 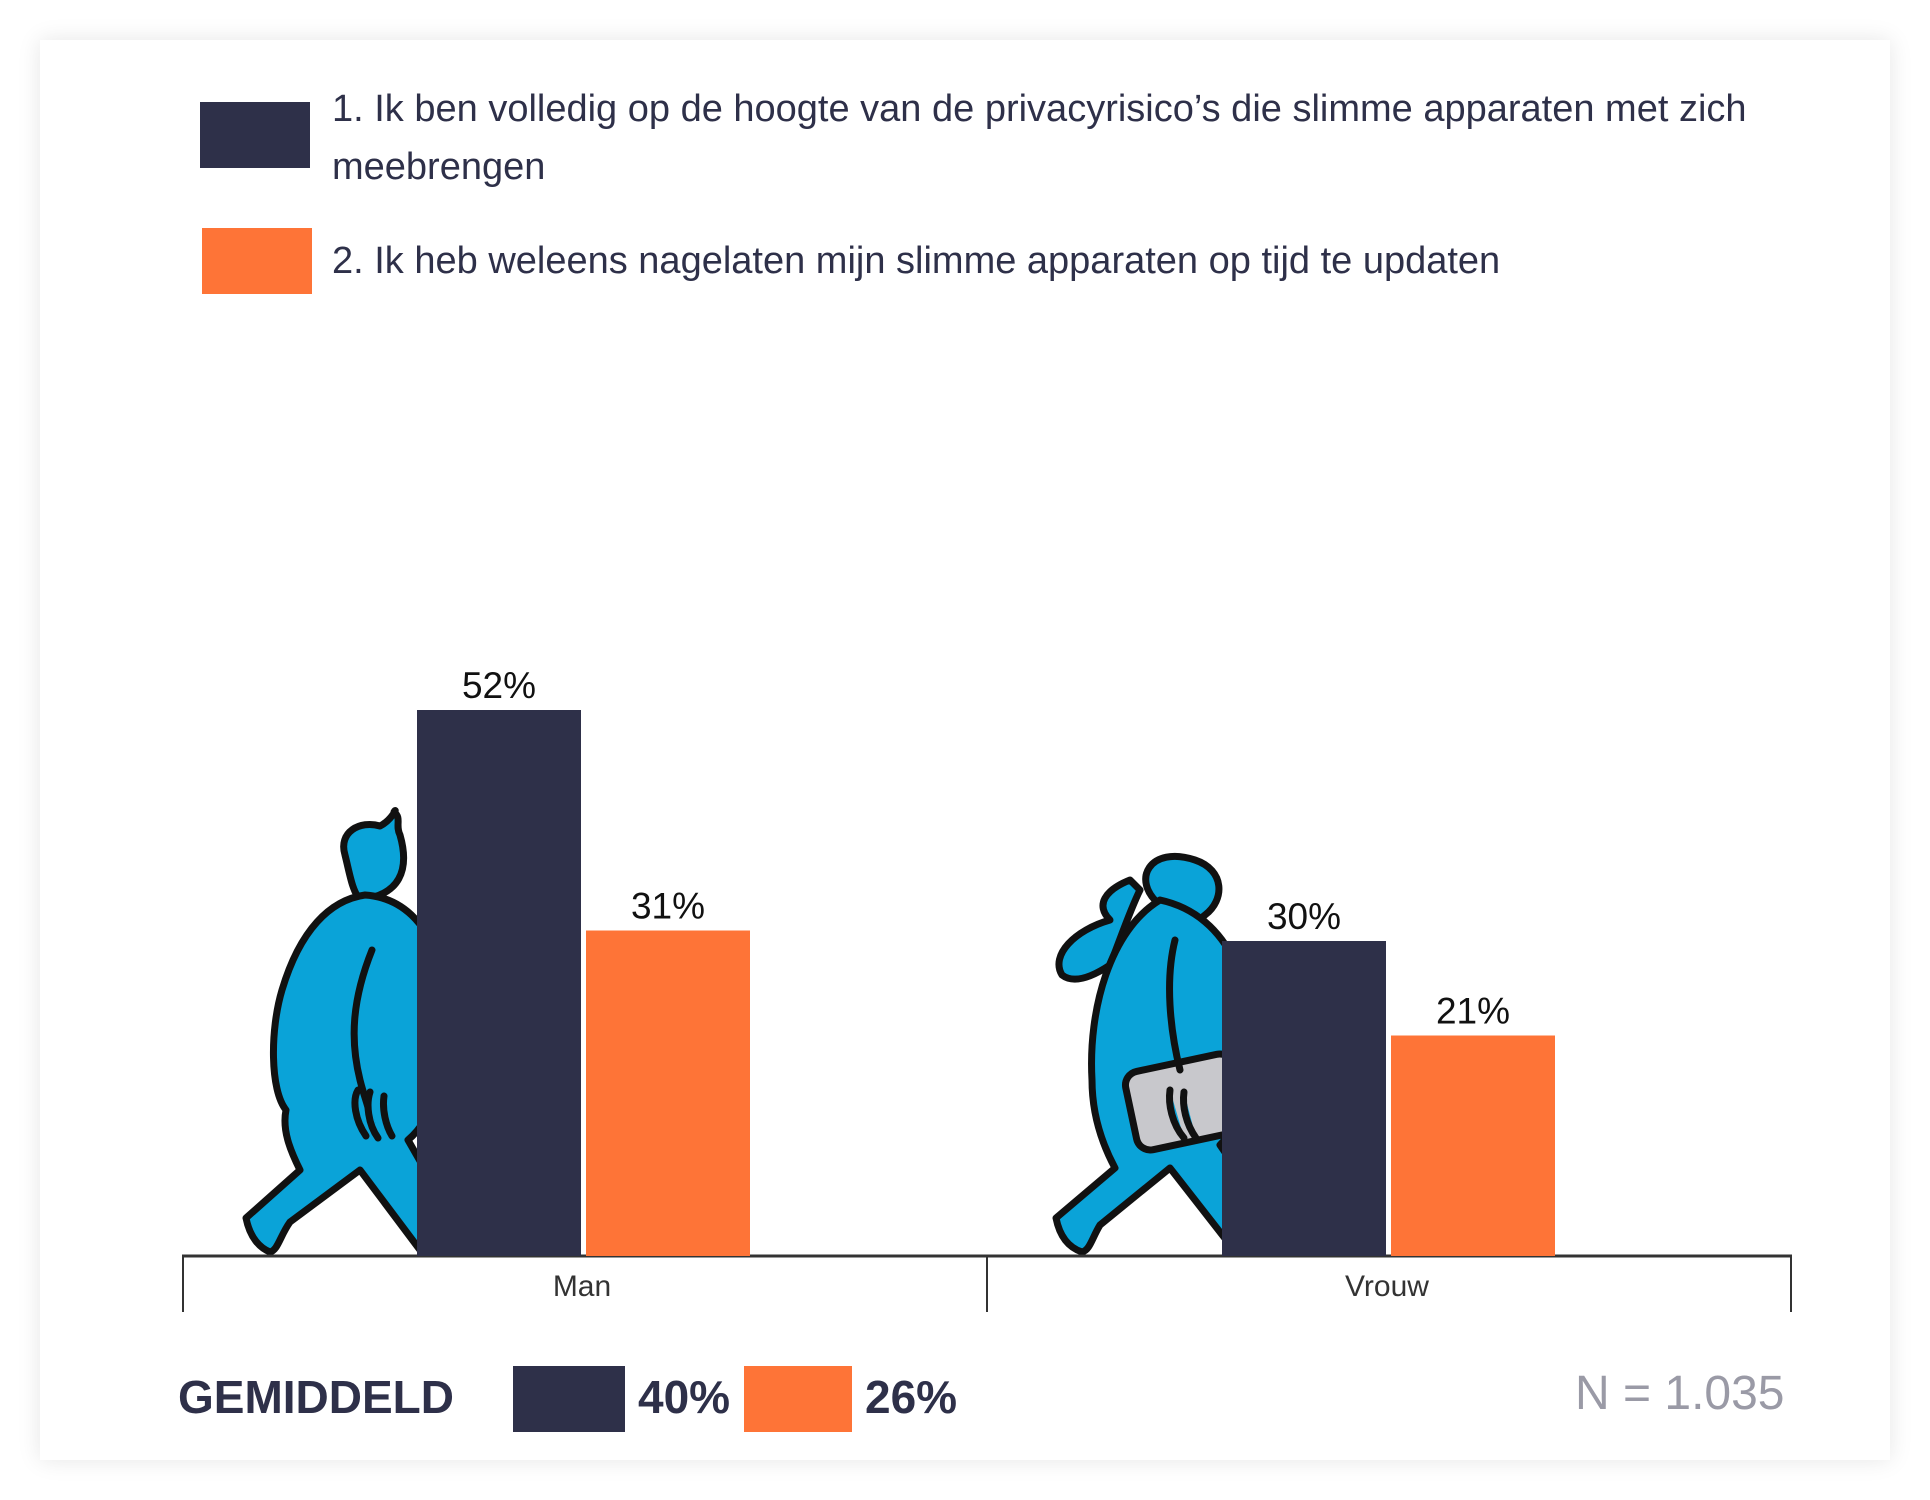 I want to click on average-value-series-2: 26%, so click(x=911, y=1397).